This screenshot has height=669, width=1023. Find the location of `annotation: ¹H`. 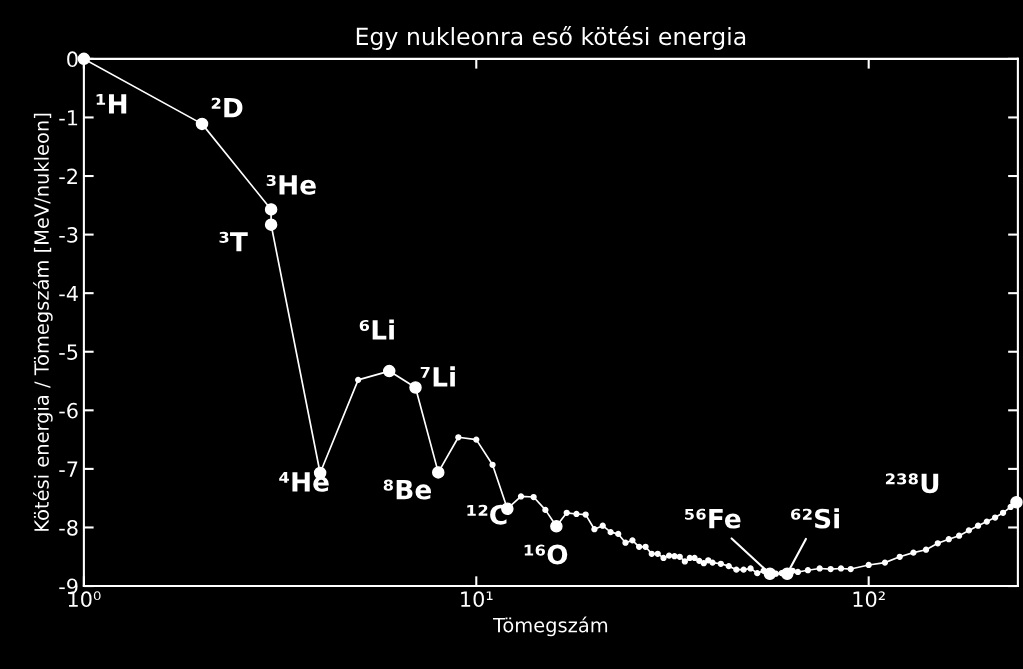

annotation: ¹H is located at coordinates (111, 104).